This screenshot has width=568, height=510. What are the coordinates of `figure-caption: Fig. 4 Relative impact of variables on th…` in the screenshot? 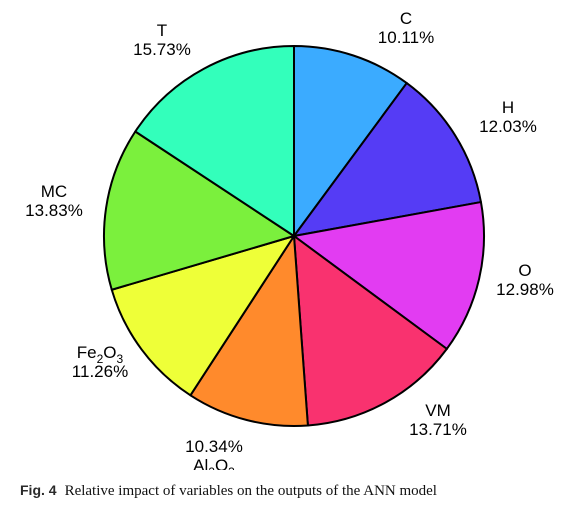 It's located at (290, 491).